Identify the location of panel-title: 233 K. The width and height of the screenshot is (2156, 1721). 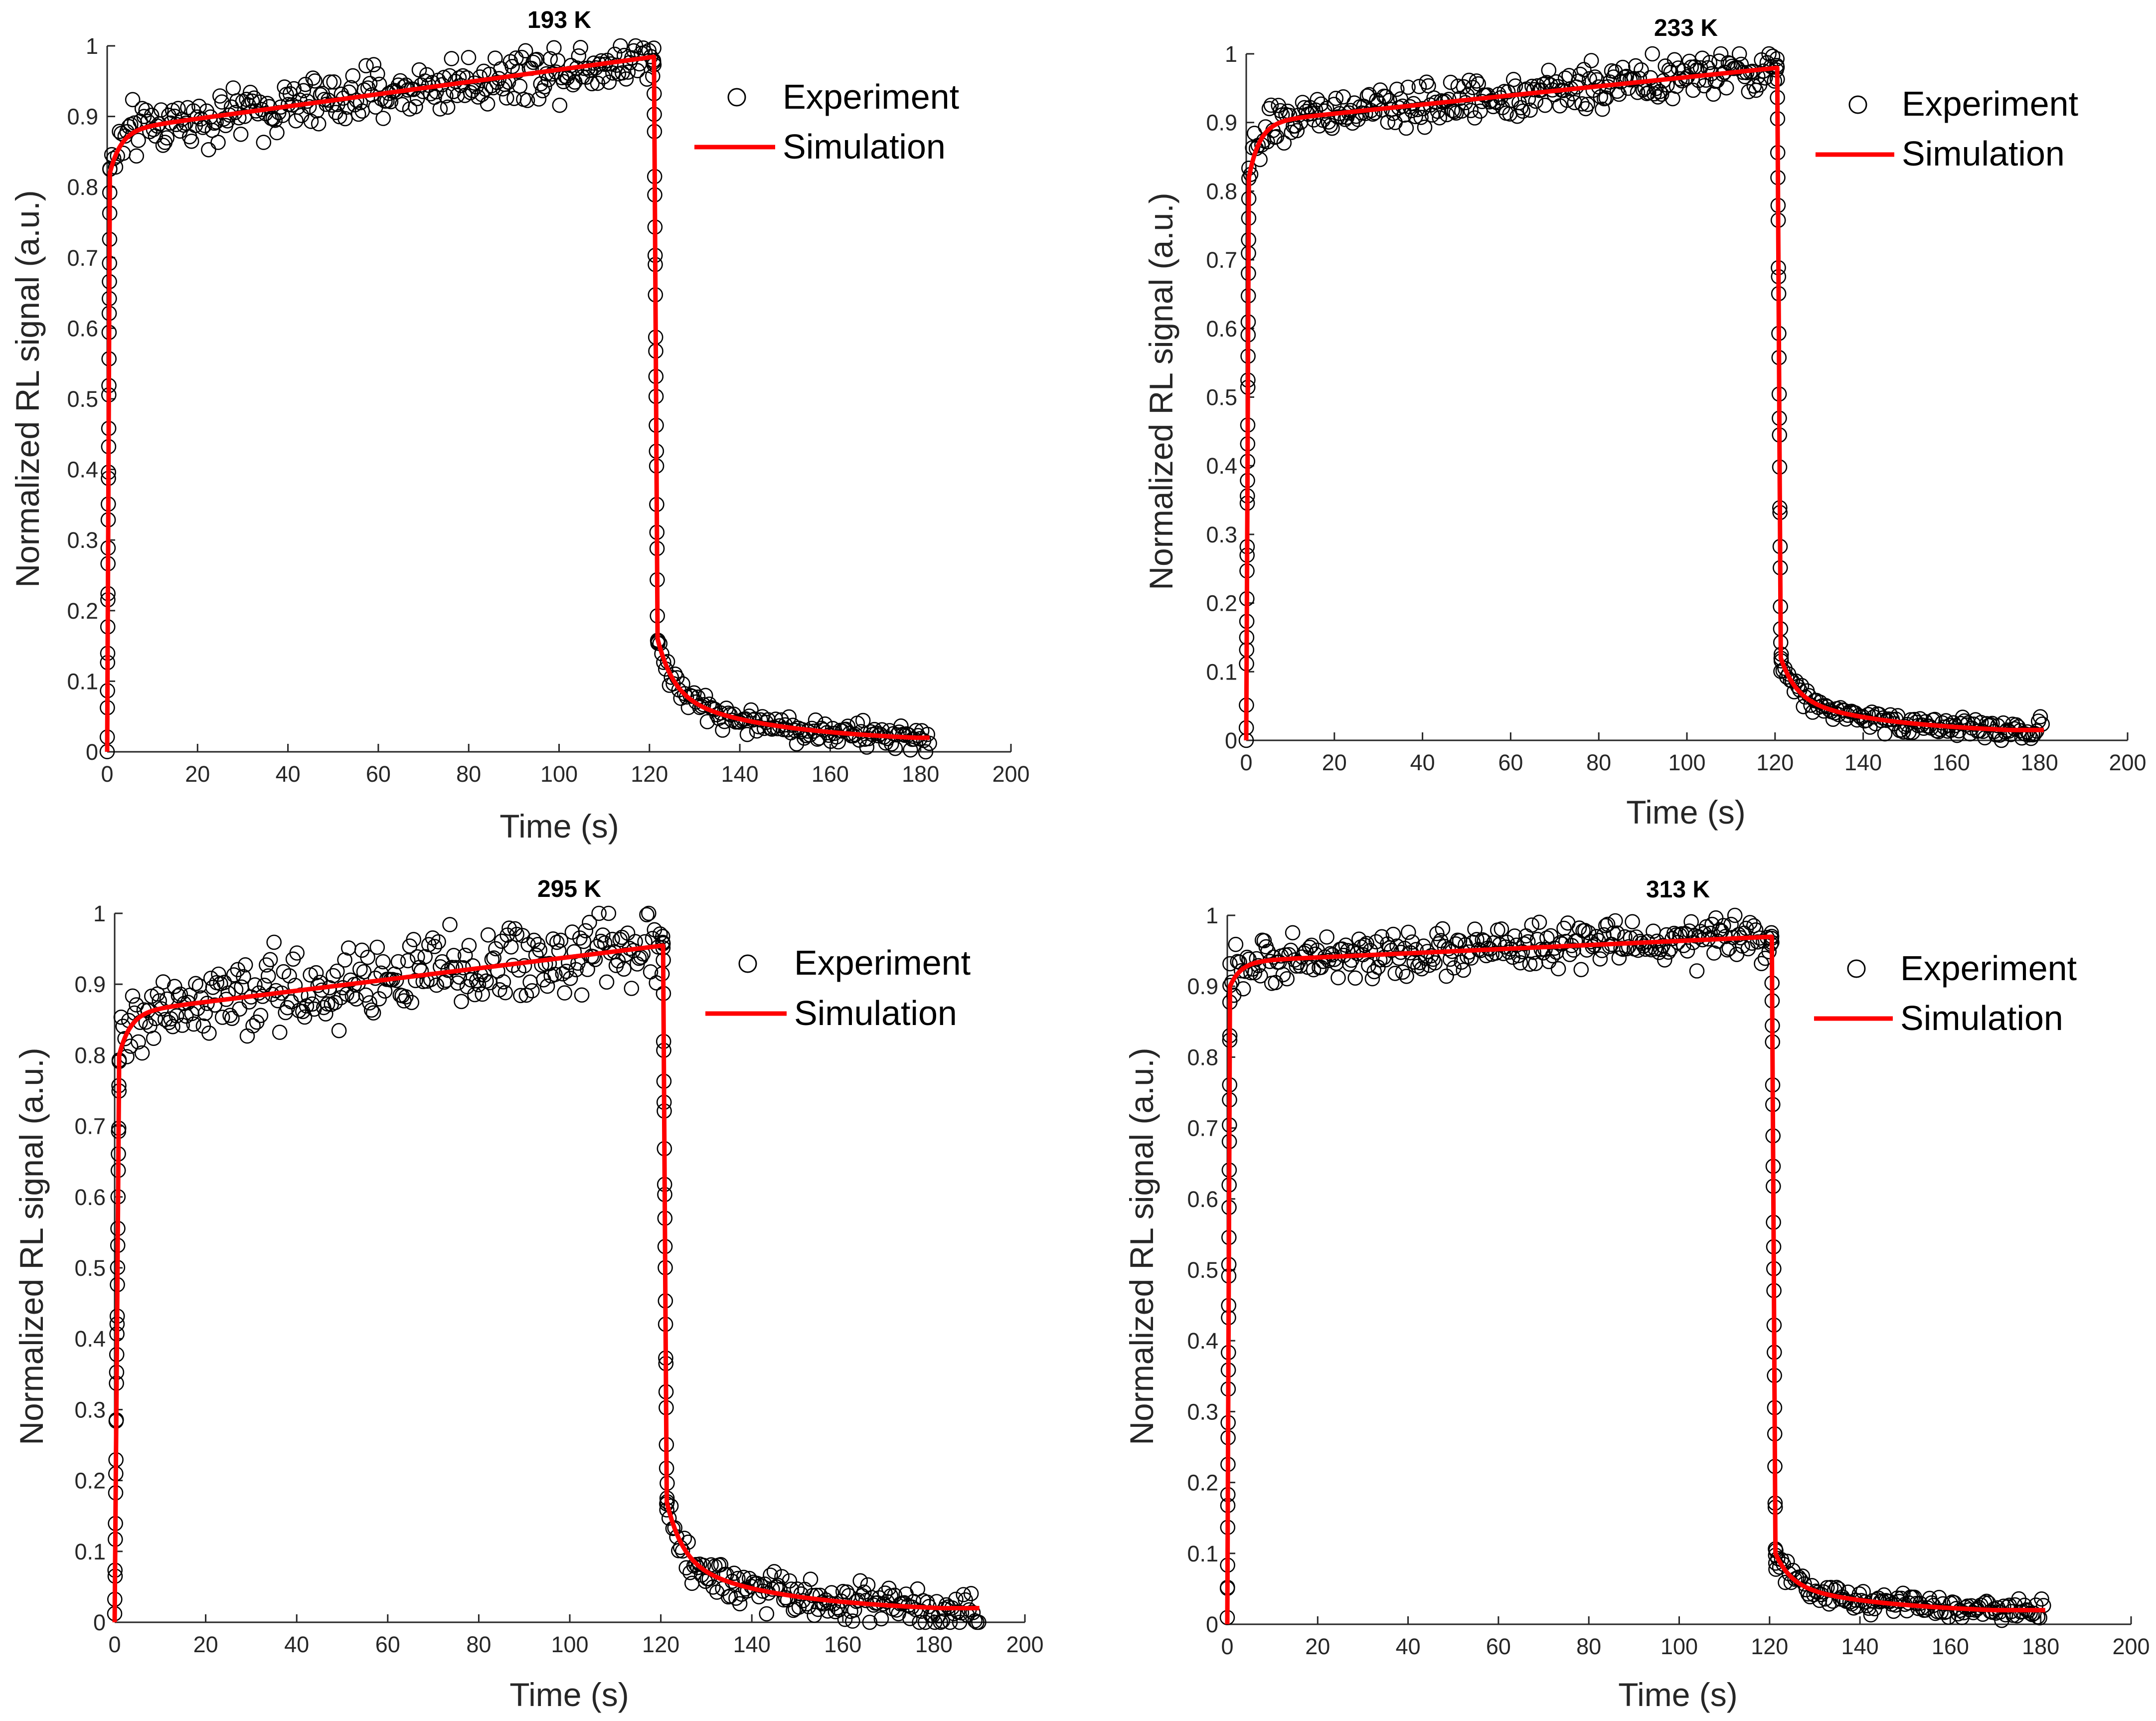
(1686, 28).